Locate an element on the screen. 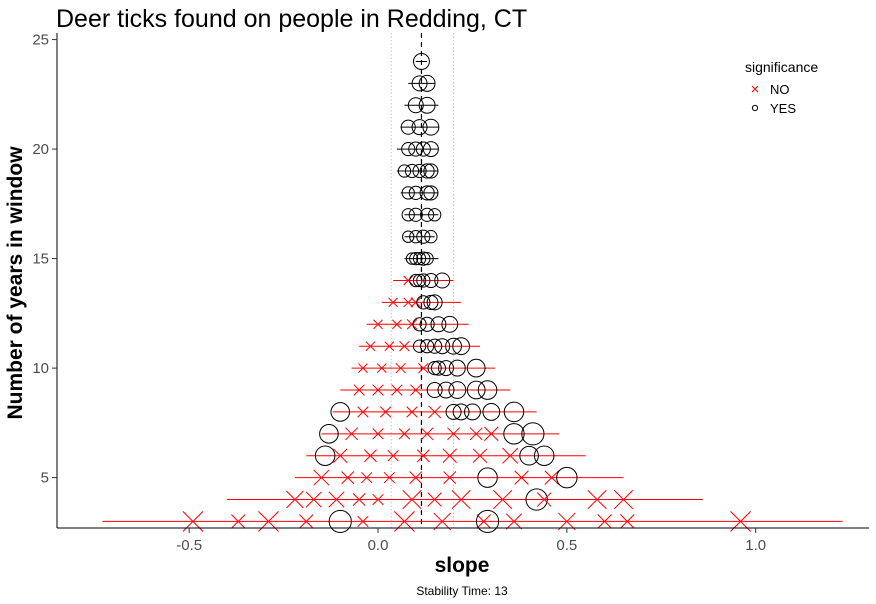  x-tick-label: 0.5 is located at coordinates (566, 545).